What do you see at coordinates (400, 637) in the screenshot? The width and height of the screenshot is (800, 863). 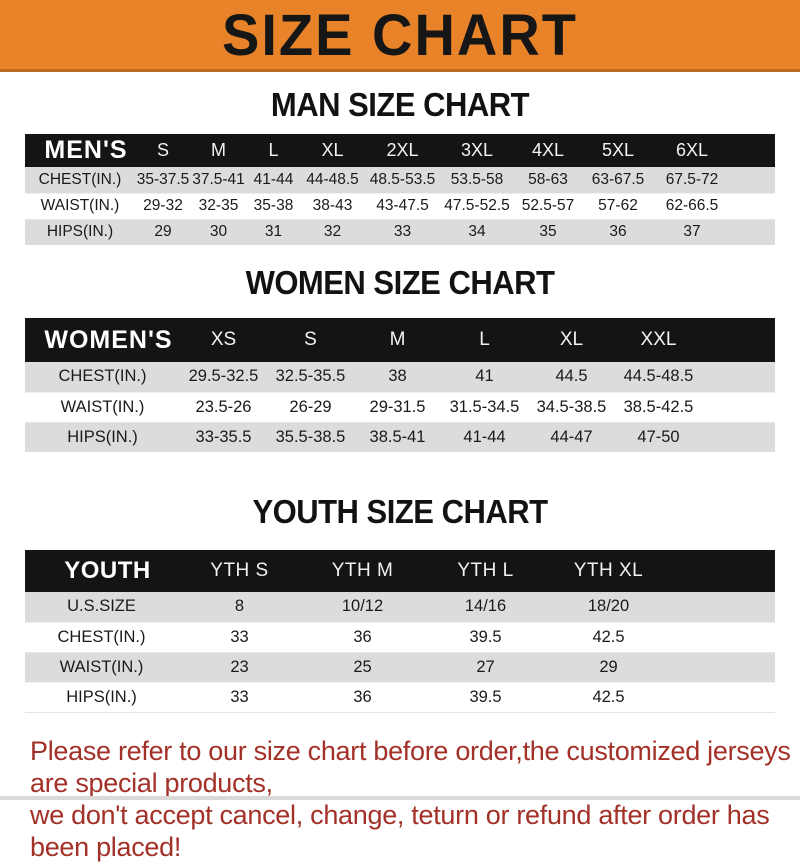 I see `table-row: CHEST(IN.) 33 36 39.5 42.5` at bounding box center [400, 637].